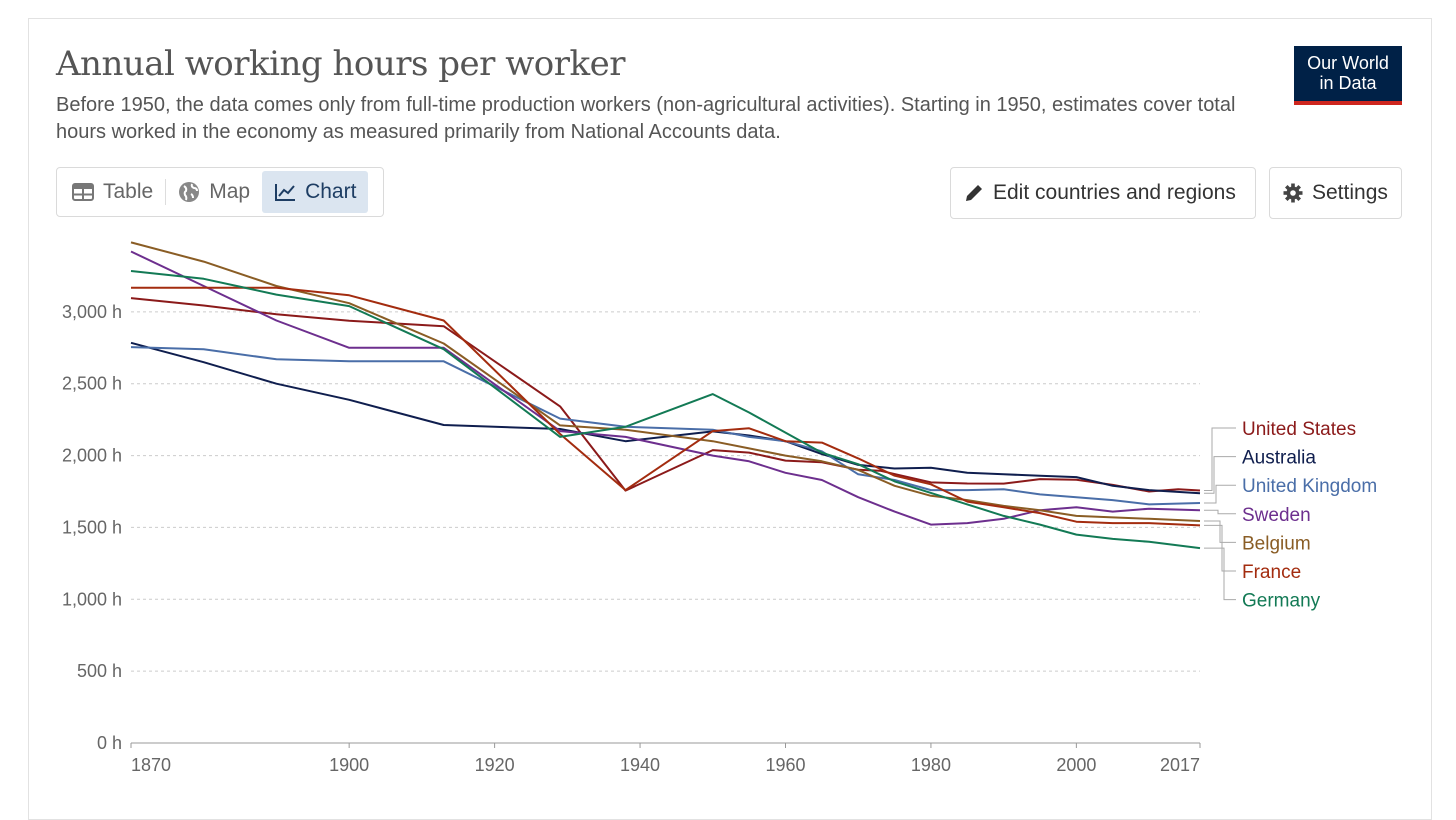  I want to click on y-tick-label: 2,500 h, so click(92, 384).